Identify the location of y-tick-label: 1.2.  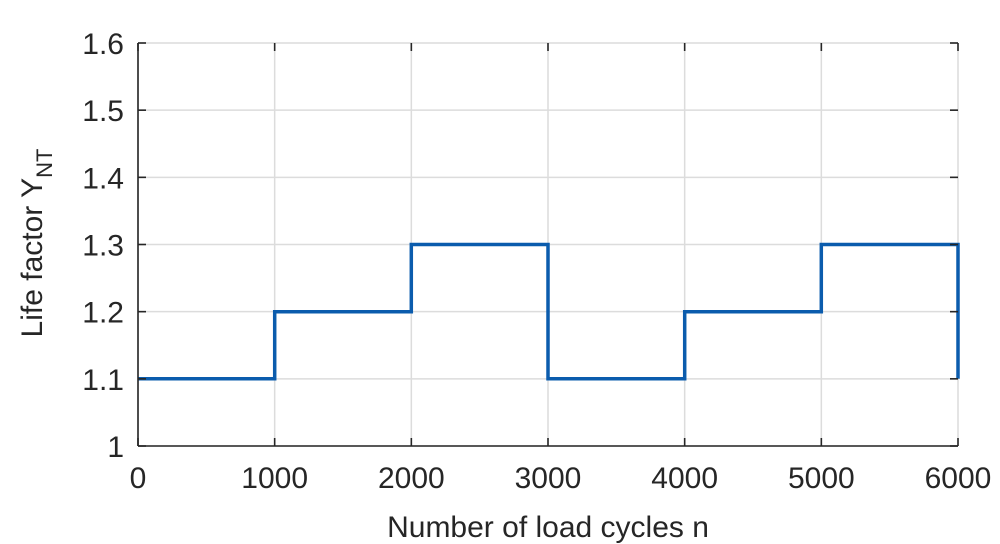
(103, 313).